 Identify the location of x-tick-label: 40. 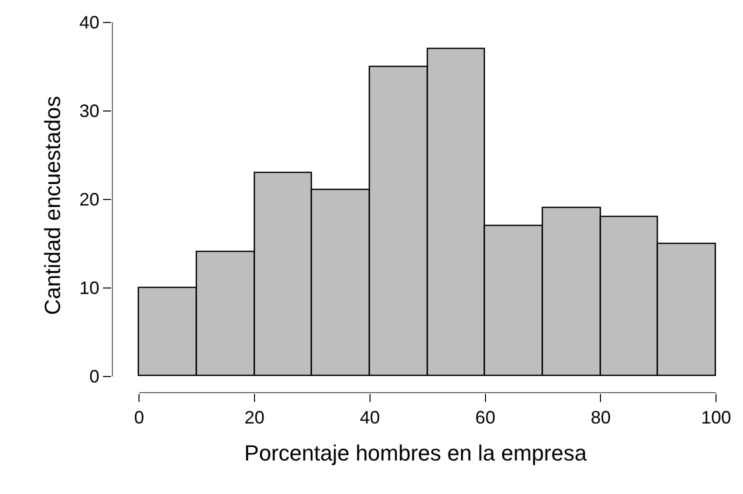
(370, 418).